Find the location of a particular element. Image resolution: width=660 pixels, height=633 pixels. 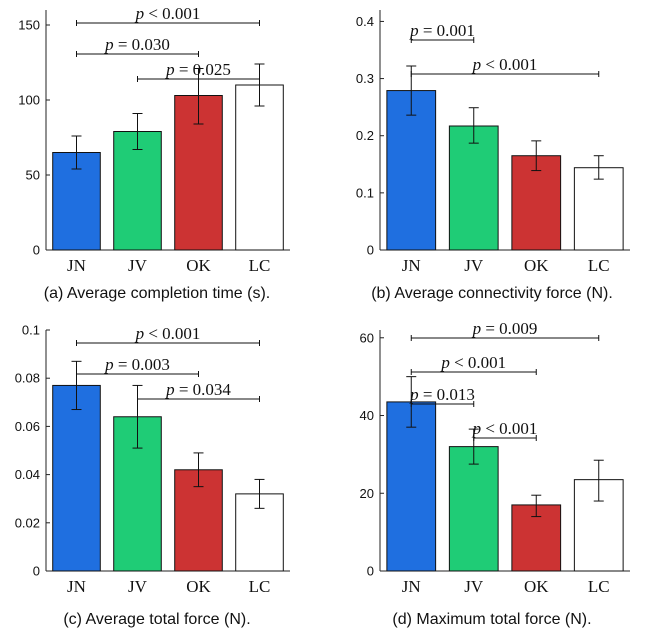

significance-annotation: p = 0.025 is located at coordinates (198, 71).